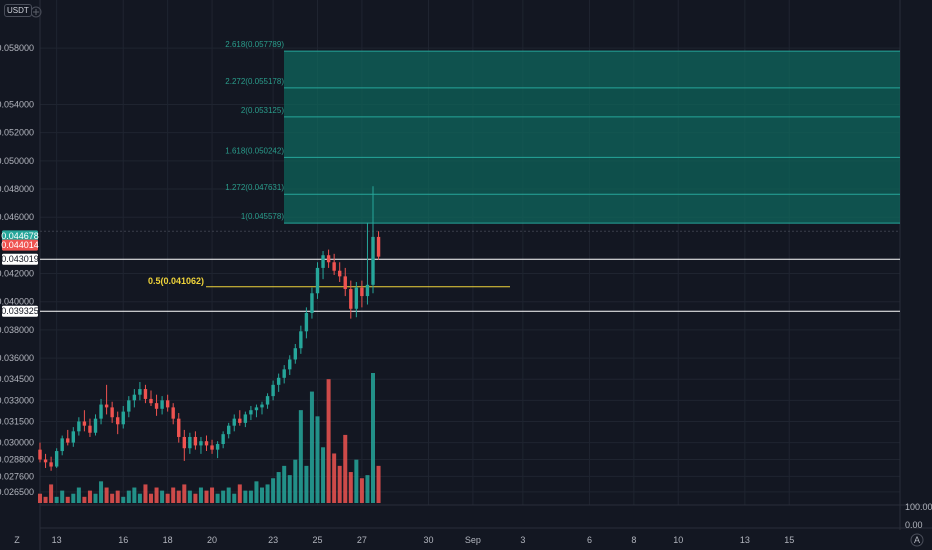  Describe the element at coordinates (36, 12) in the screenshot. I see `plus-icon` at that location.